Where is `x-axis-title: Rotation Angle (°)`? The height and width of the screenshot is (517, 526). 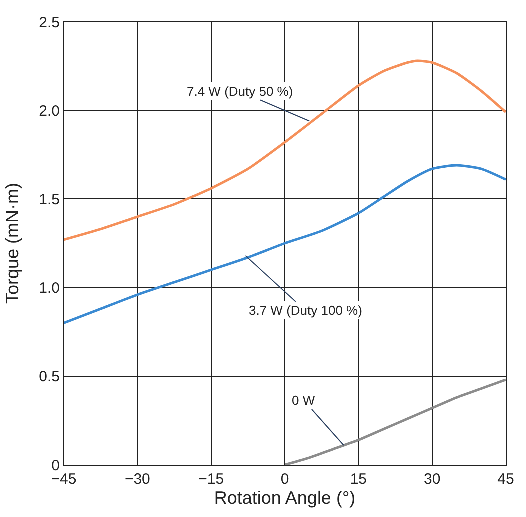
x-axis-title: Rotation Angle (°) is located at coordinates (285, 498).